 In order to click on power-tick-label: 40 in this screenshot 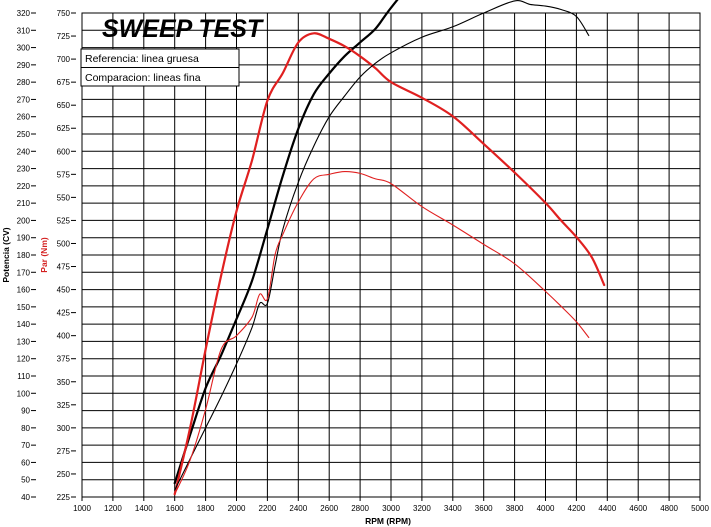, I will do `click(25, 497)`.